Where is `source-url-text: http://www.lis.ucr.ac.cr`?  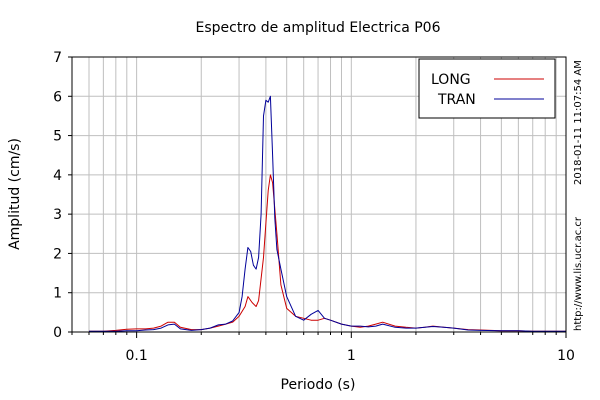 source-url-text: http://www.lis.ucr.ac.cr is located at coordinates (578, 273).